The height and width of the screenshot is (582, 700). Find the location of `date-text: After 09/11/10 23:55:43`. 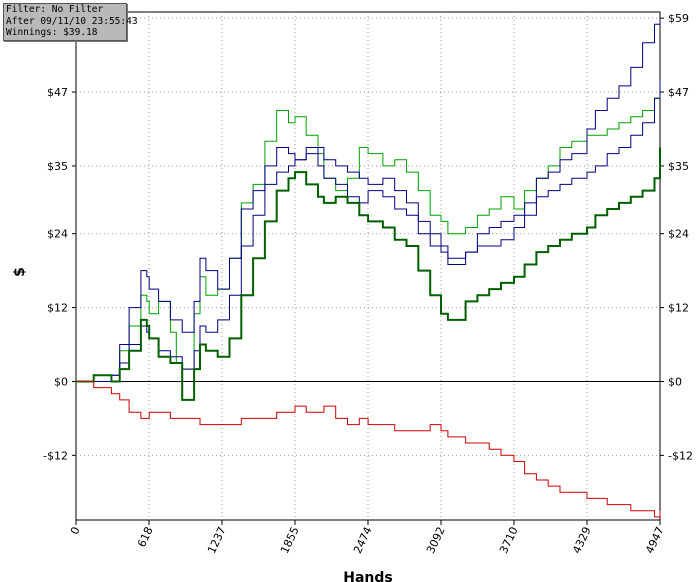

date-text: After 09/11/10 23:55:43 is located at coordinates (72, 21).